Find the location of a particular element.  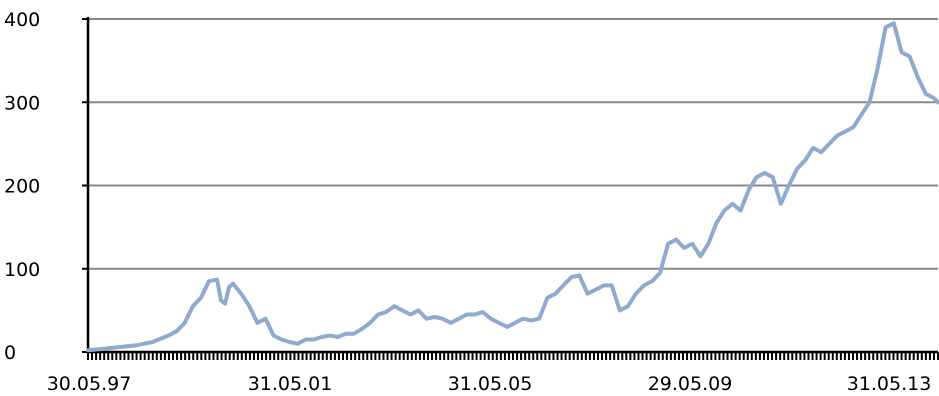

x-axis is located at coordinates (513, 355).